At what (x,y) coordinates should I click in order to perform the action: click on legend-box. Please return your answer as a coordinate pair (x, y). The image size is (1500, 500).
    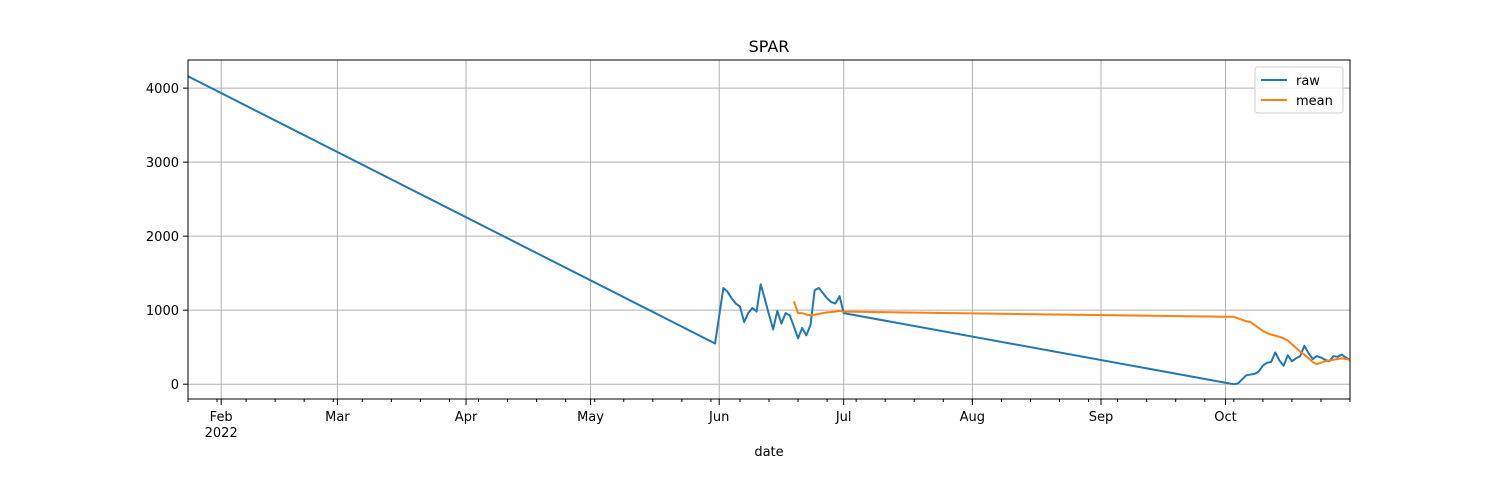
    Looking at the image, I should click on (1299, 90).